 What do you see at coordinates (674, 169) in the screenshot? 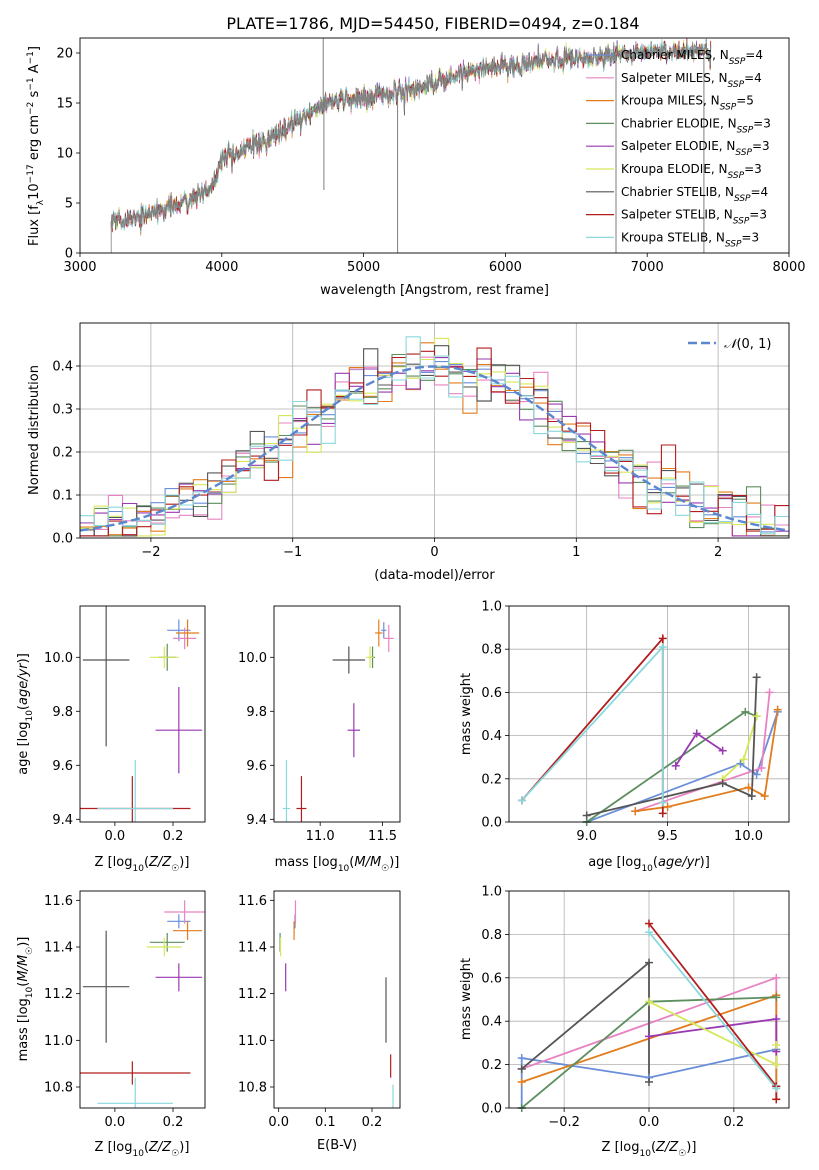
I see `text-part: Kroupa ELODIE, N` at bounding box center [674, 169].